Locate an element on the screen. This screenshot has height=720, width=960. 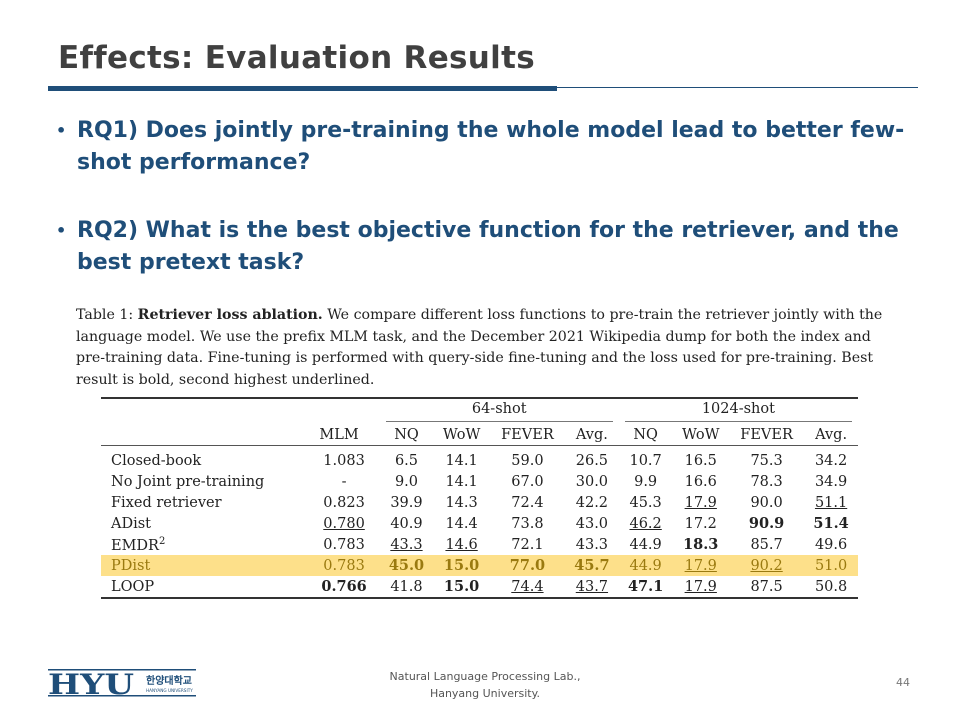
cell-value: 45.7 is located at coordinates (592, 565).